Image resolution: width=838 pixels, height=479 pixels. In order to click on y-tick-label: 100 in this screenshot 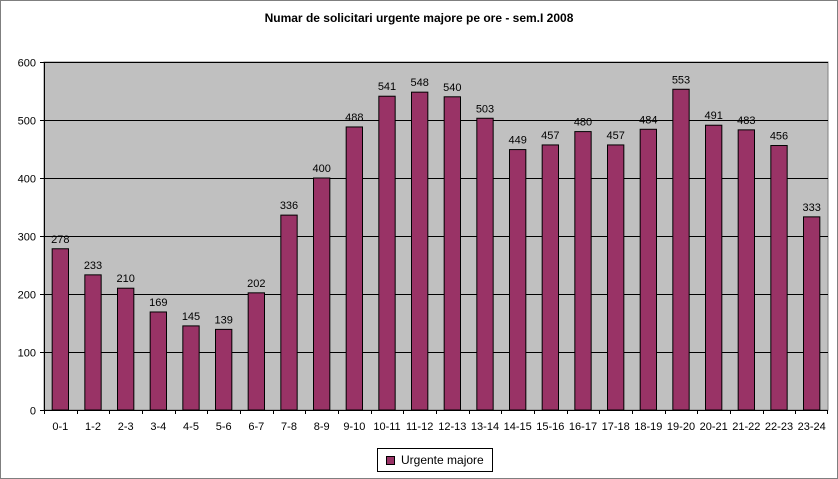, I will do `click(27, 354)`.